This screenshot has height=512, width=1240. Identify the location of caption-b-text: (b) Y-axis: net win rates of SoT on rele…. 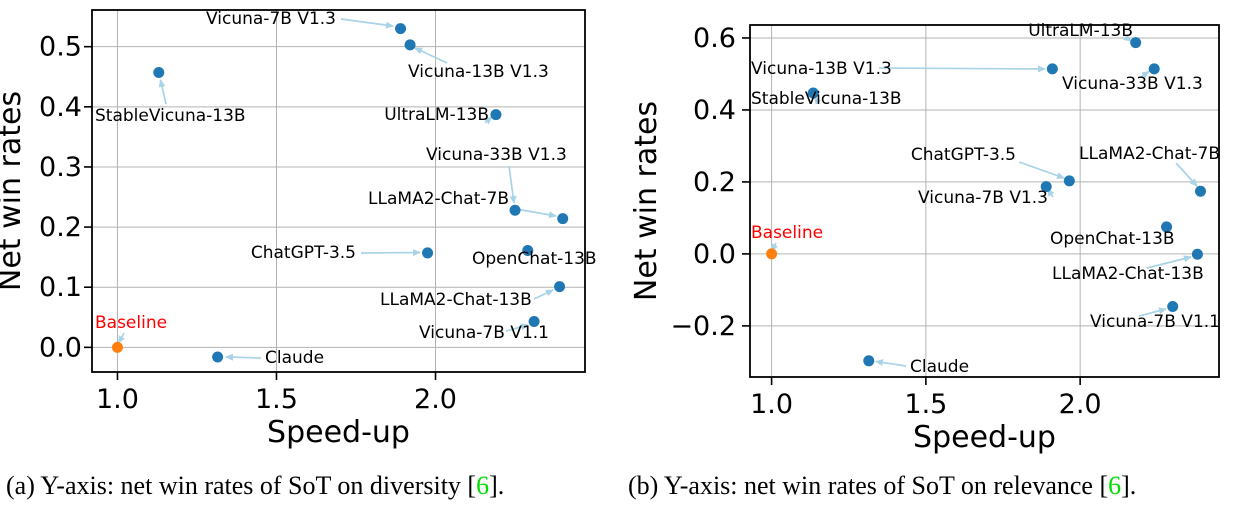
(868, 485).